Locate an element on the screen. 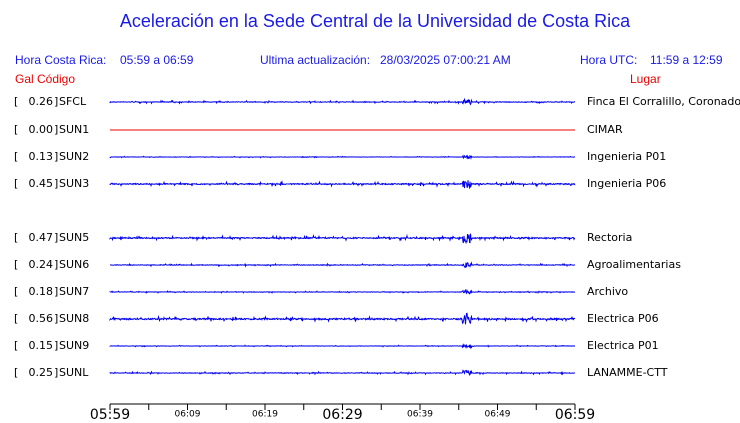  station-place: Archivo is located at coordinates (607, 291).